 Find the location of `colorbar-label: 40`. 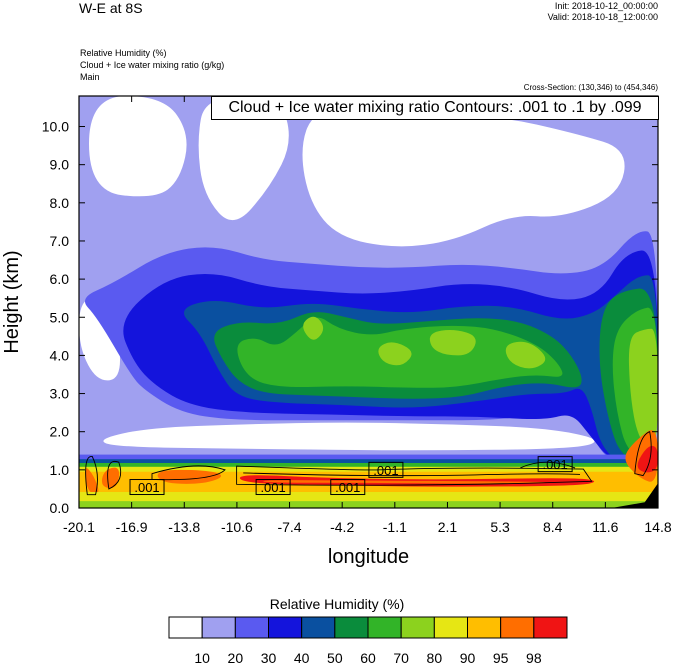

colorbar-label: 40 is located at coordinates (302, 658).